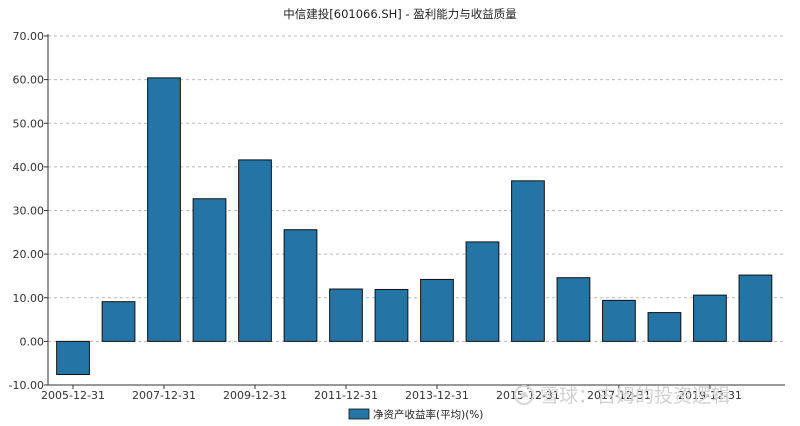 This screenshot has width=800, height=426. I want to click on watermark-text: 雪球：古姆的投资逻辑, so click(635, 396).